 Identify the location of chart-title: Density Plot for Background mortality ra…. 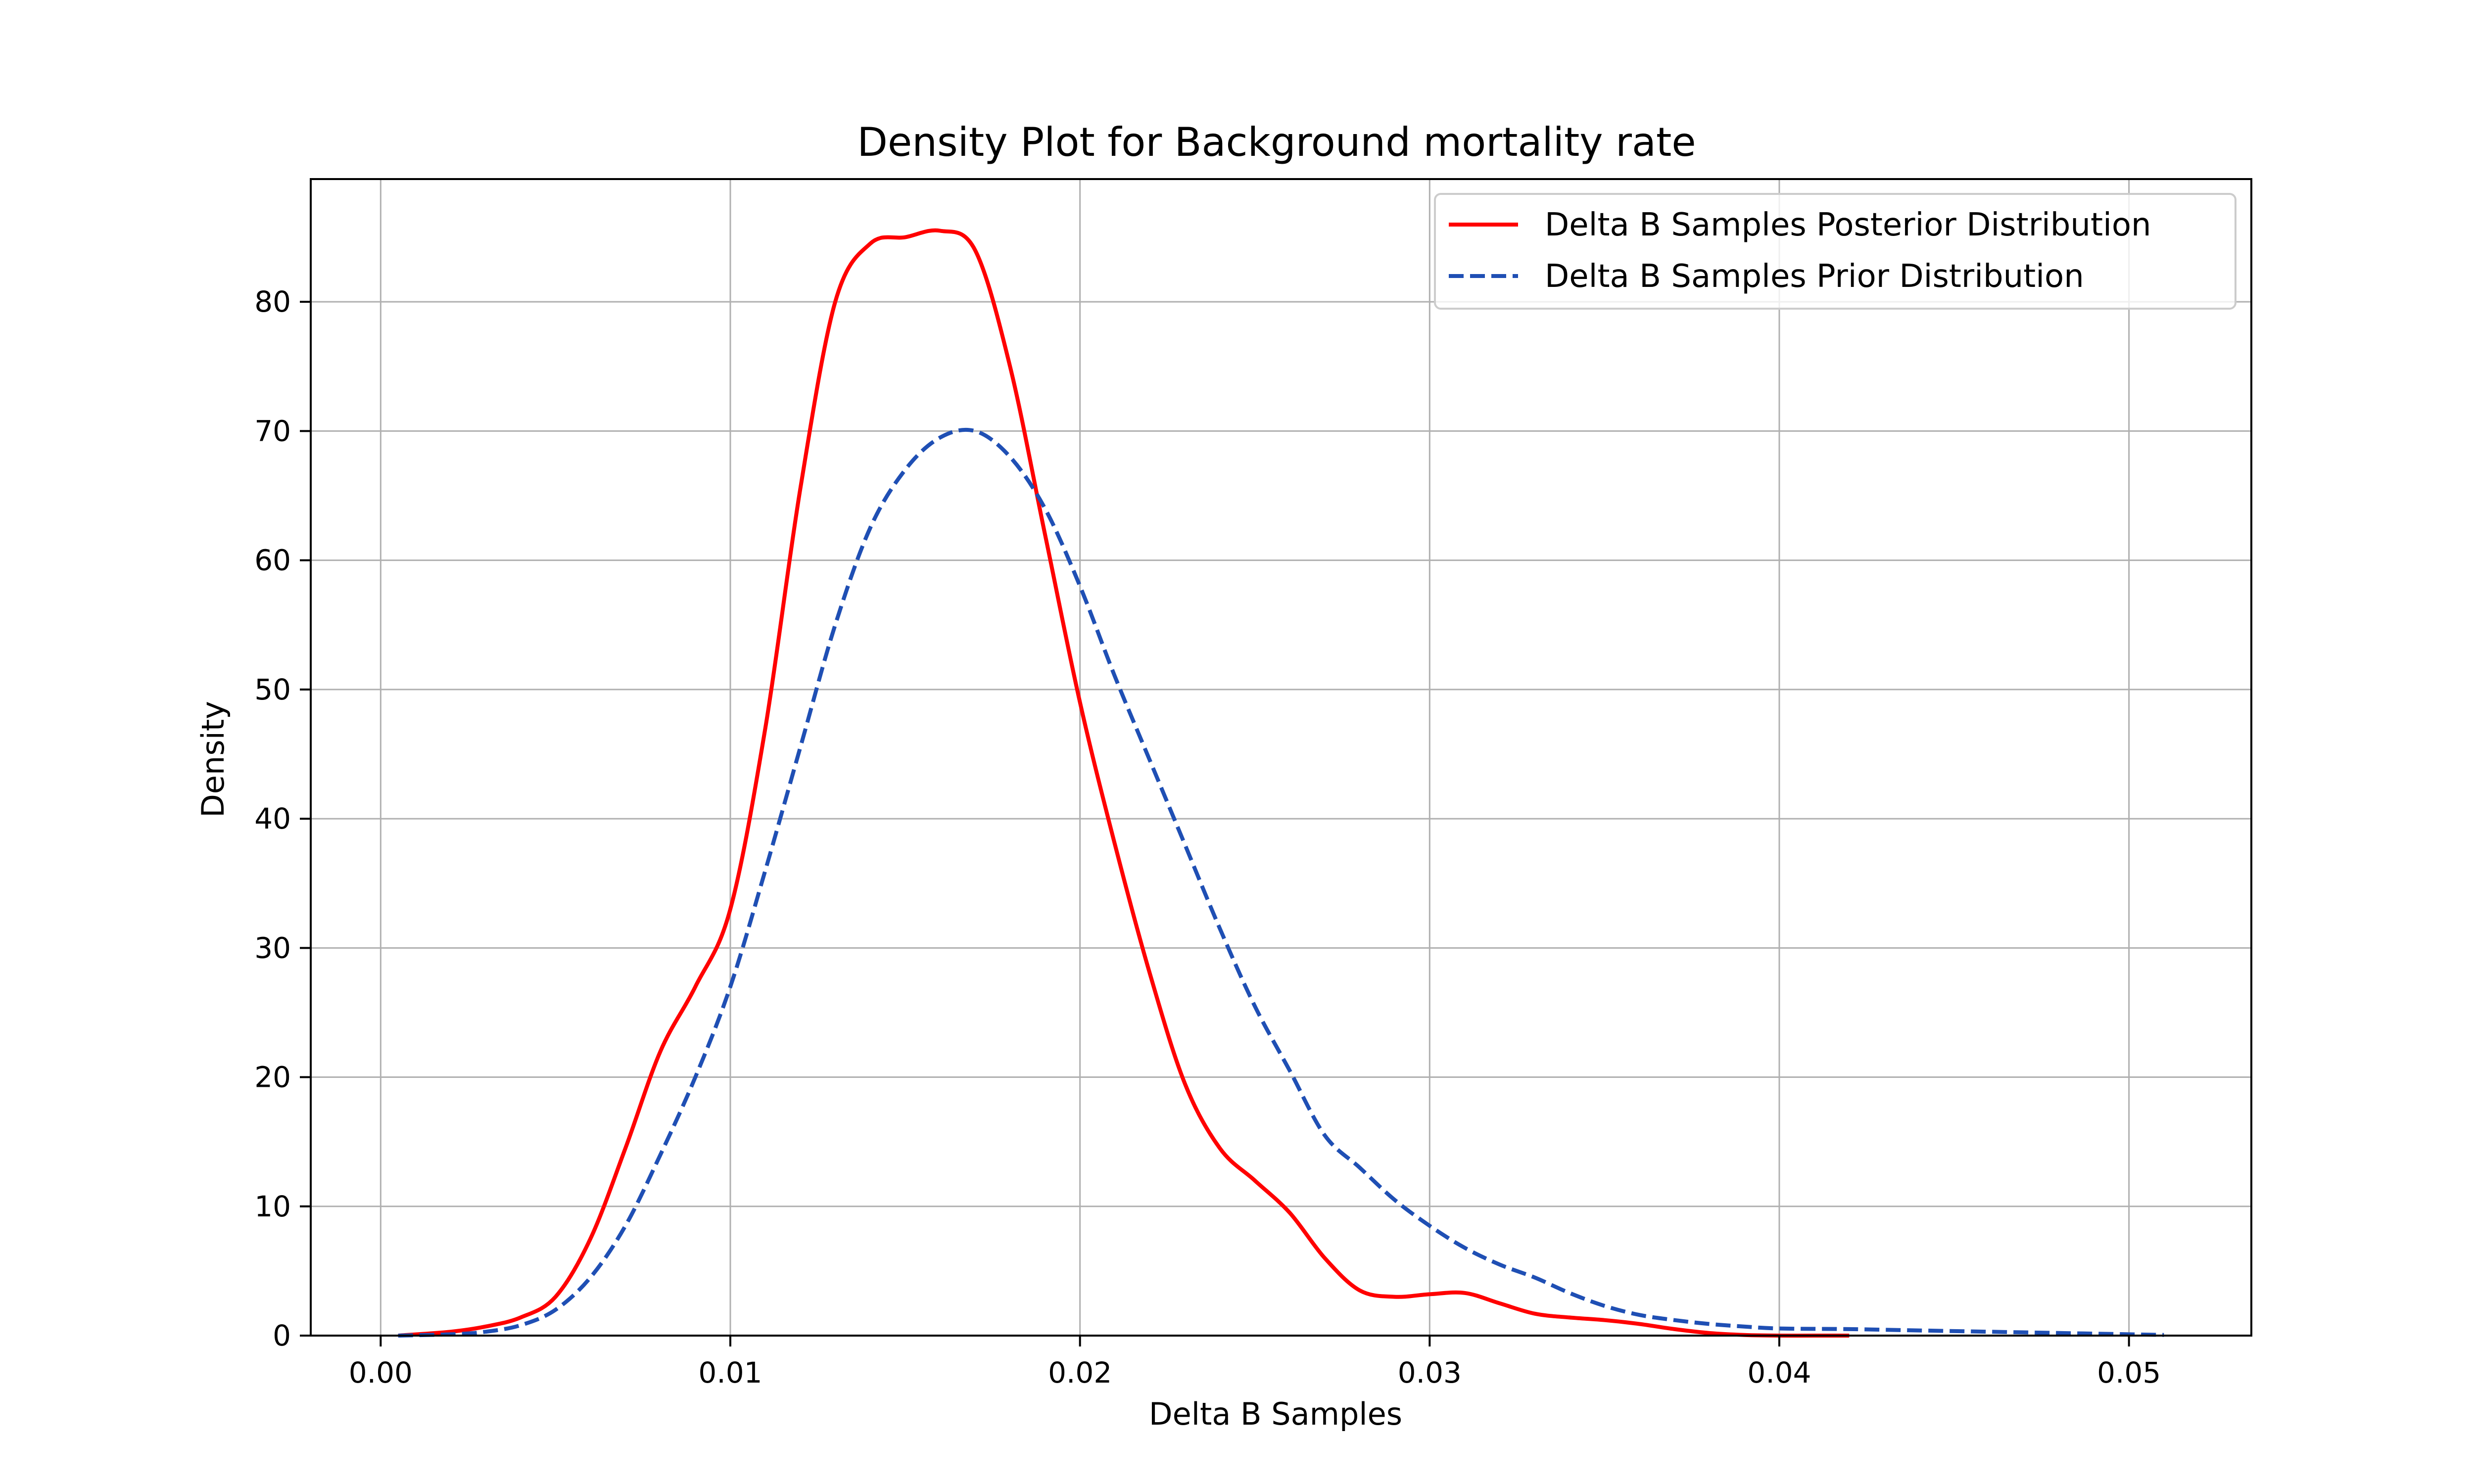
(1276, 142).